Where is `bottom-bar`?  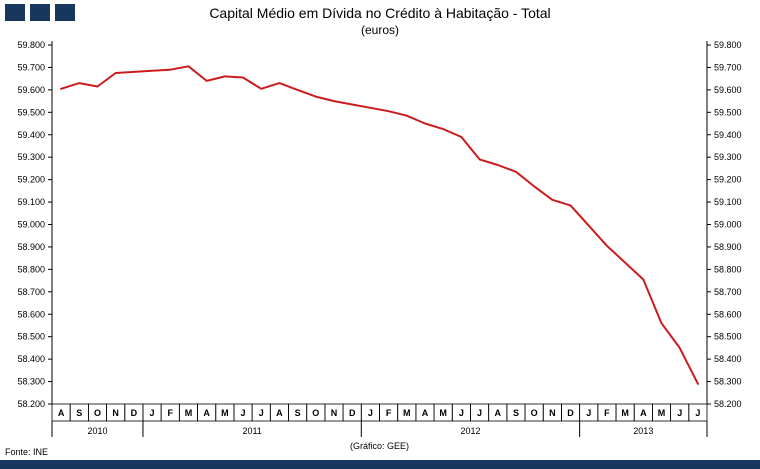 bottom-bar is located at coordinates (380, 464).